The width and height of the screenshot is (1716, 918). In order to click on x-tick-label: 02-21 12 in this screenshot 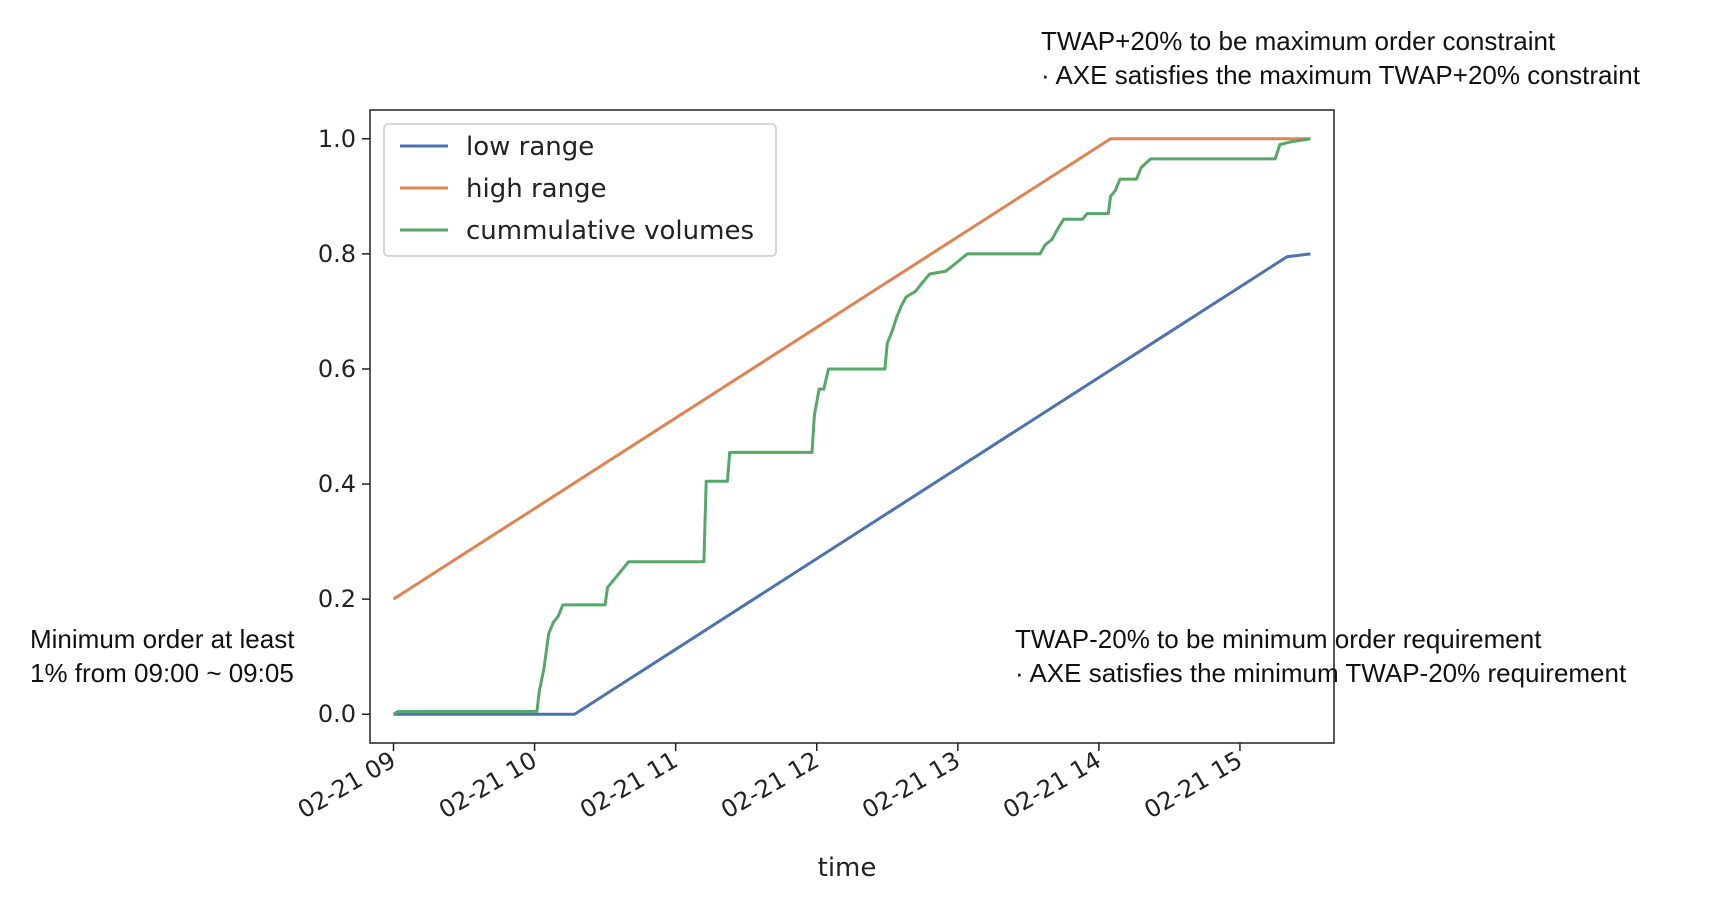, I will do `click(769, 785)`.